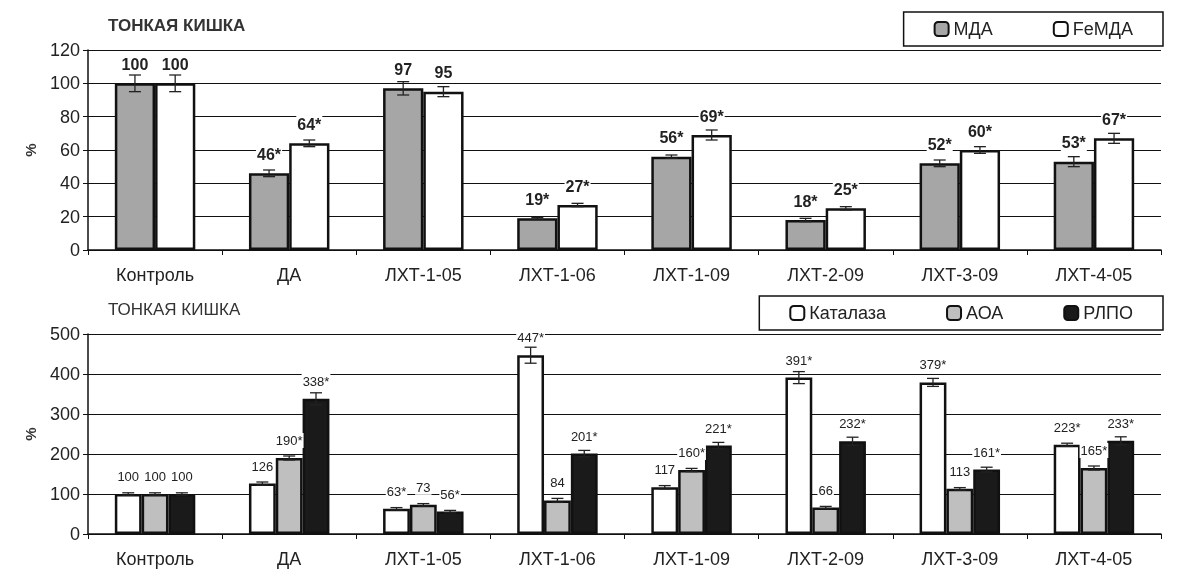  What do you see at coordinates (310, 124) in the screenshot?
I see `data-label: 64*` at bounding box center [310, 124].